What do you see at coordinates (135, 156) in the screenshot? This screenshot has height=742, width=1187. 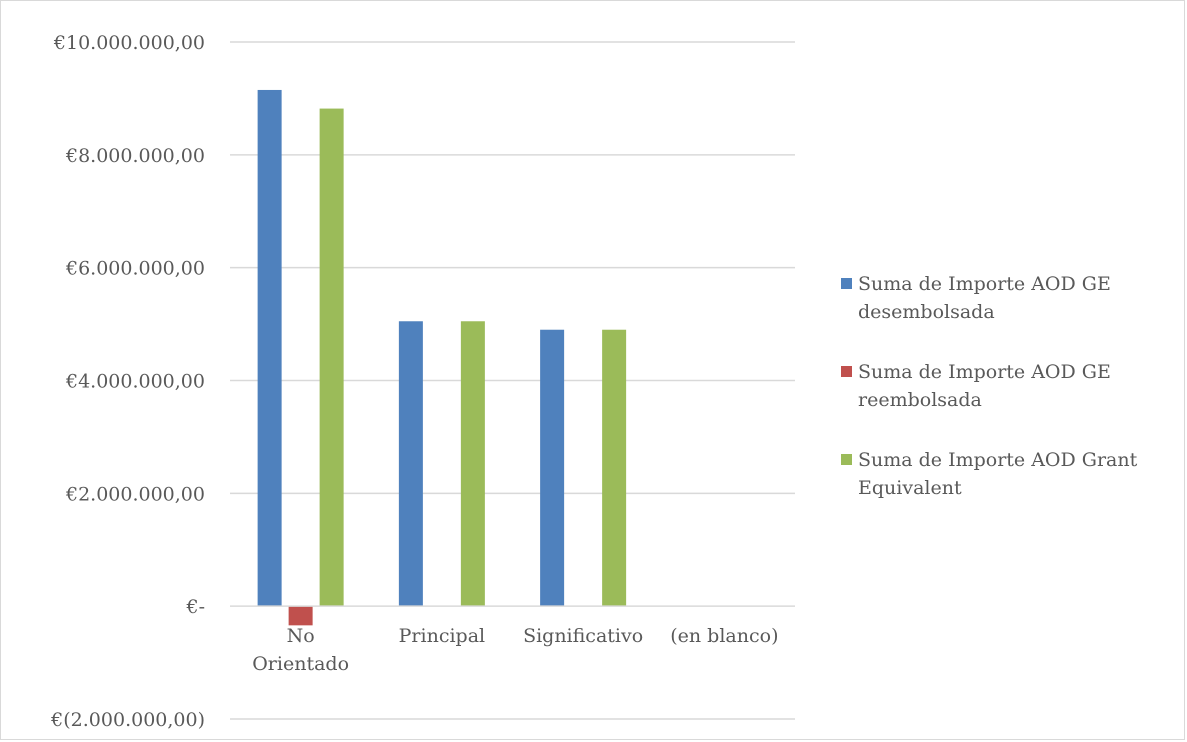 I see `y-tick-label: €8.000.000,00` at bounding box center [135, 156].